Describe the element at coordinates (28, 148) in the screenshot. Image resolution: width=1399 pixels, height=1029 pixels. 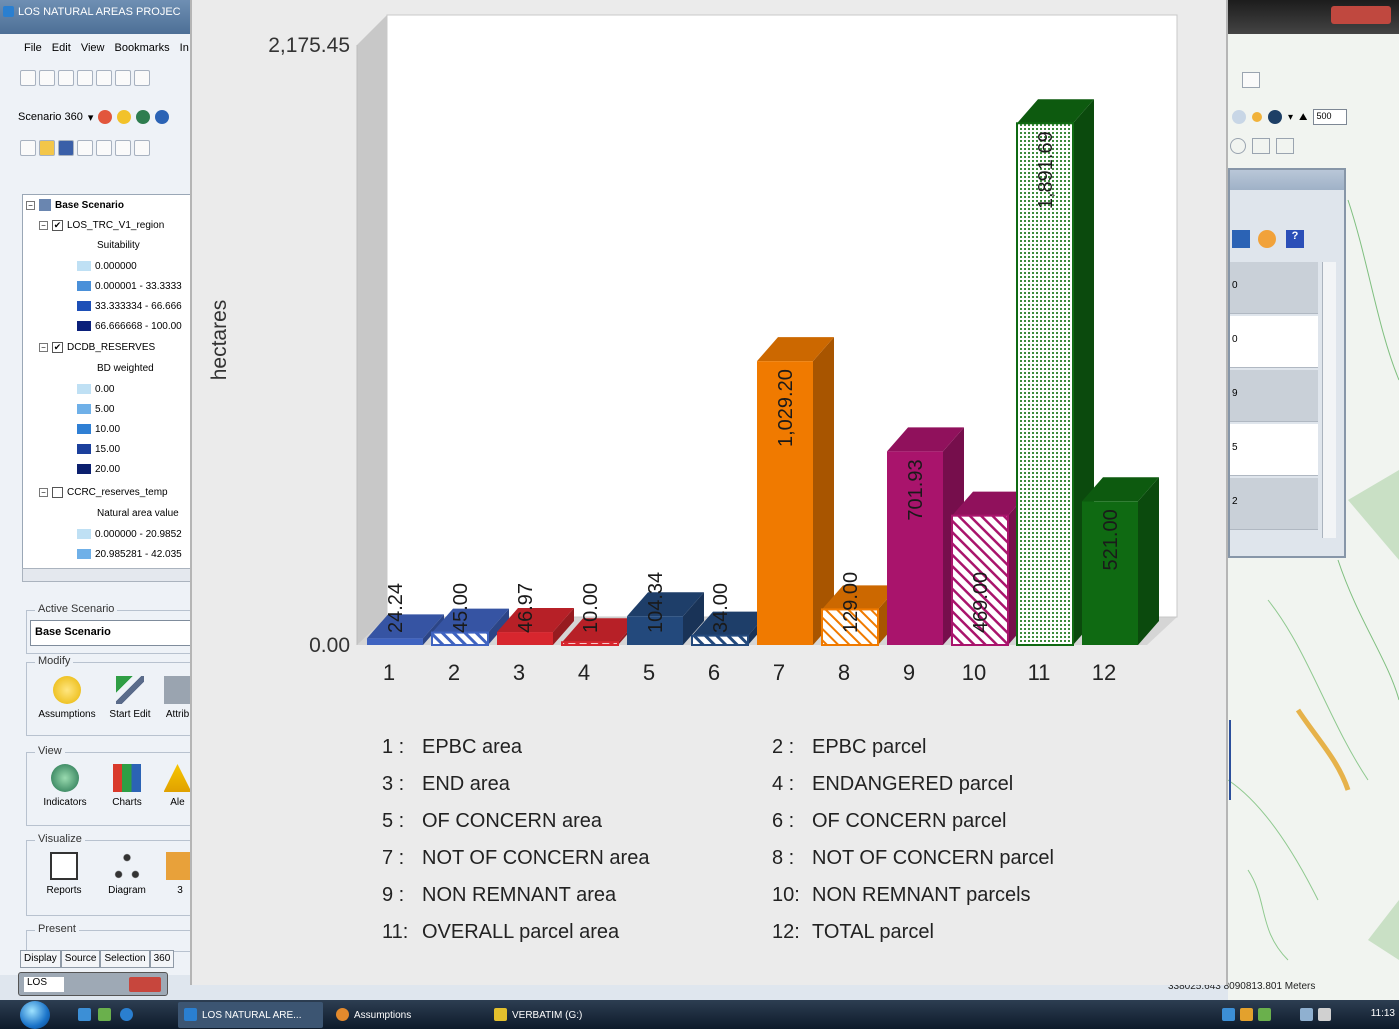
I see `new-document-icon` at that location.